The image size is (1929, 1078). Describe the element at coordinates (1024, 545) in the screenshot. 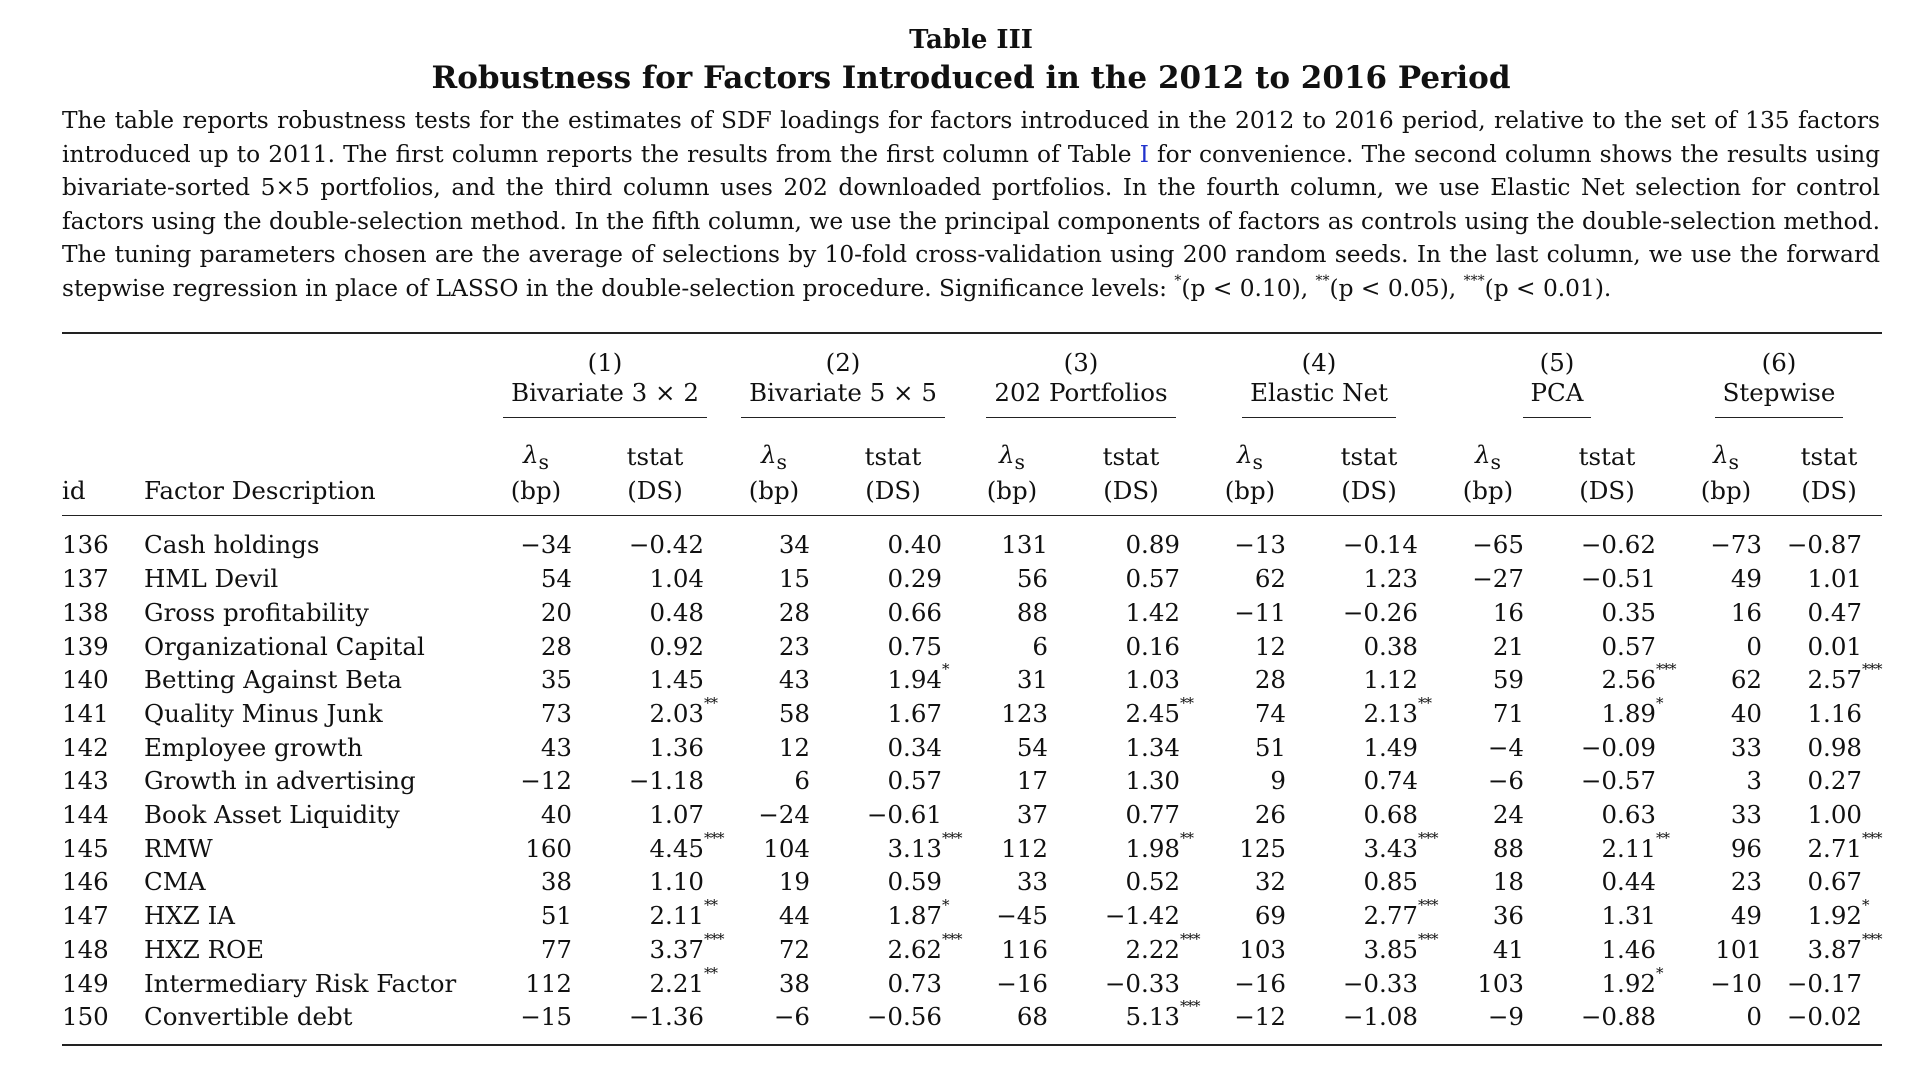

I see `lambda-value: 131` at that location.